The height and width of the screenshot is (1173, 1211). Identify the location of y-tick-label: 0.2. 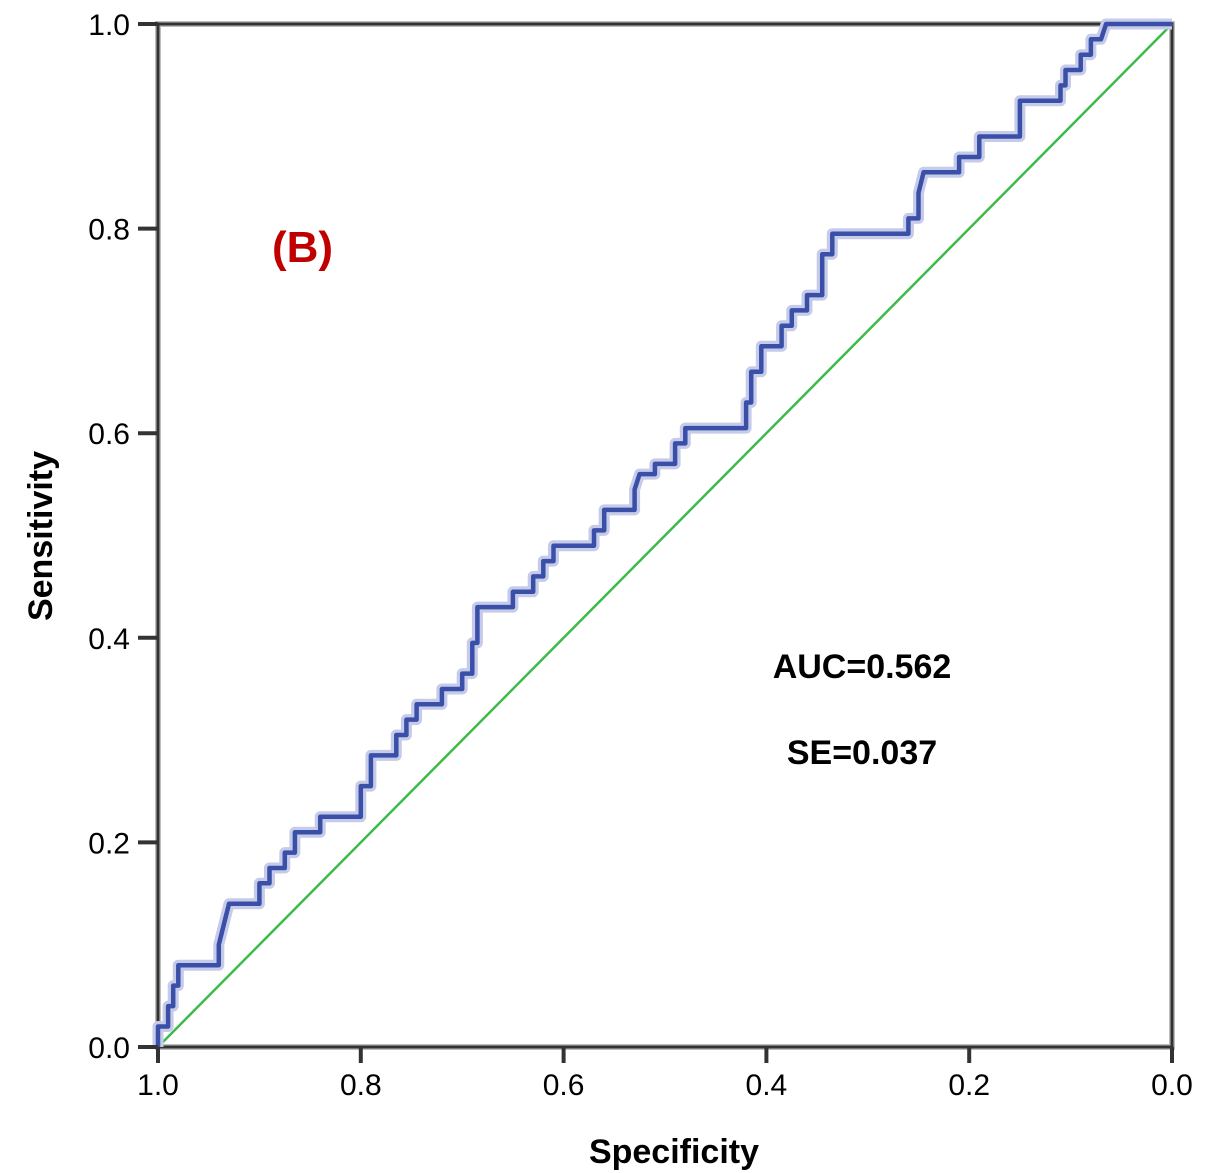
(109, 843).